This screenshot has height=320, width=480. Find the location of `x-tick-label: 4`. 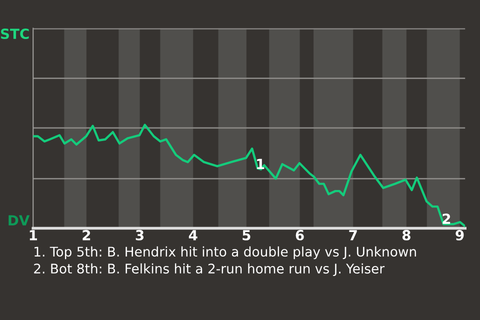

x-tick-label: 4 is located at coordinates (193, 235).